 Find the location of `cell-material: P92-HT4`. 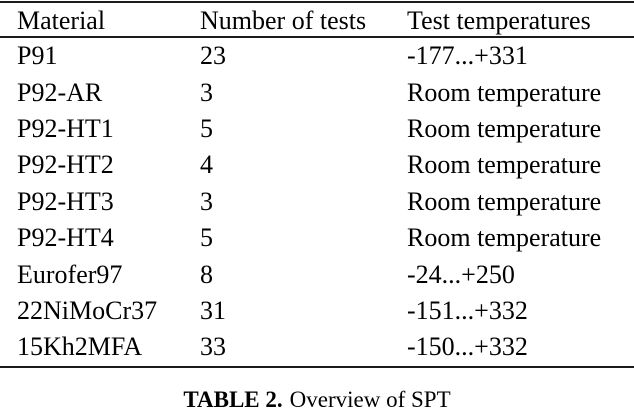

cell-material: P92-HT4 is located at coordinates (65, 238).